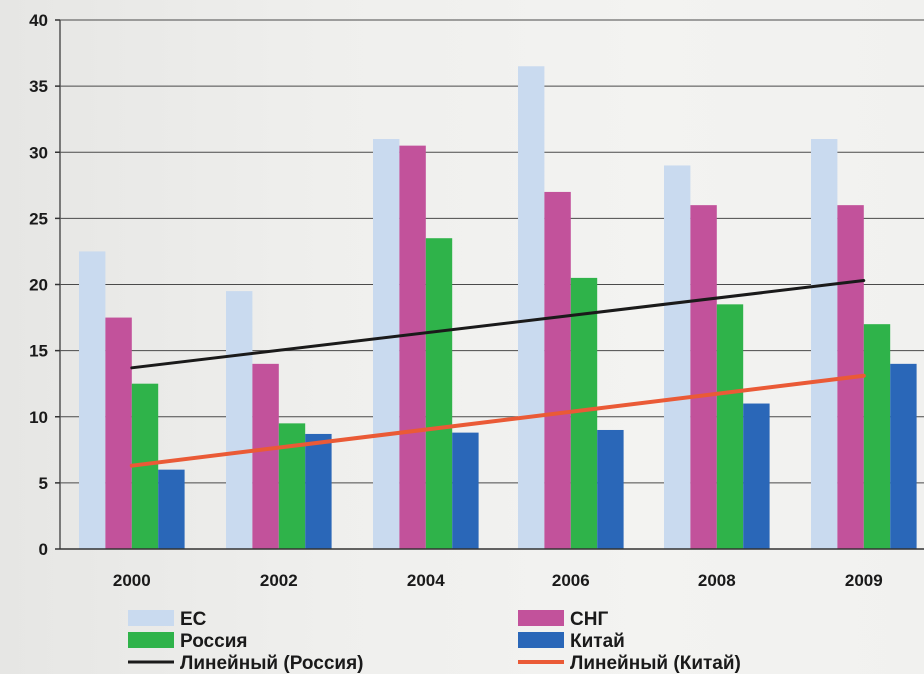 The width and height of the screenshot is (924, 674). I want to click on bar-2-2002, so click(265, 456).